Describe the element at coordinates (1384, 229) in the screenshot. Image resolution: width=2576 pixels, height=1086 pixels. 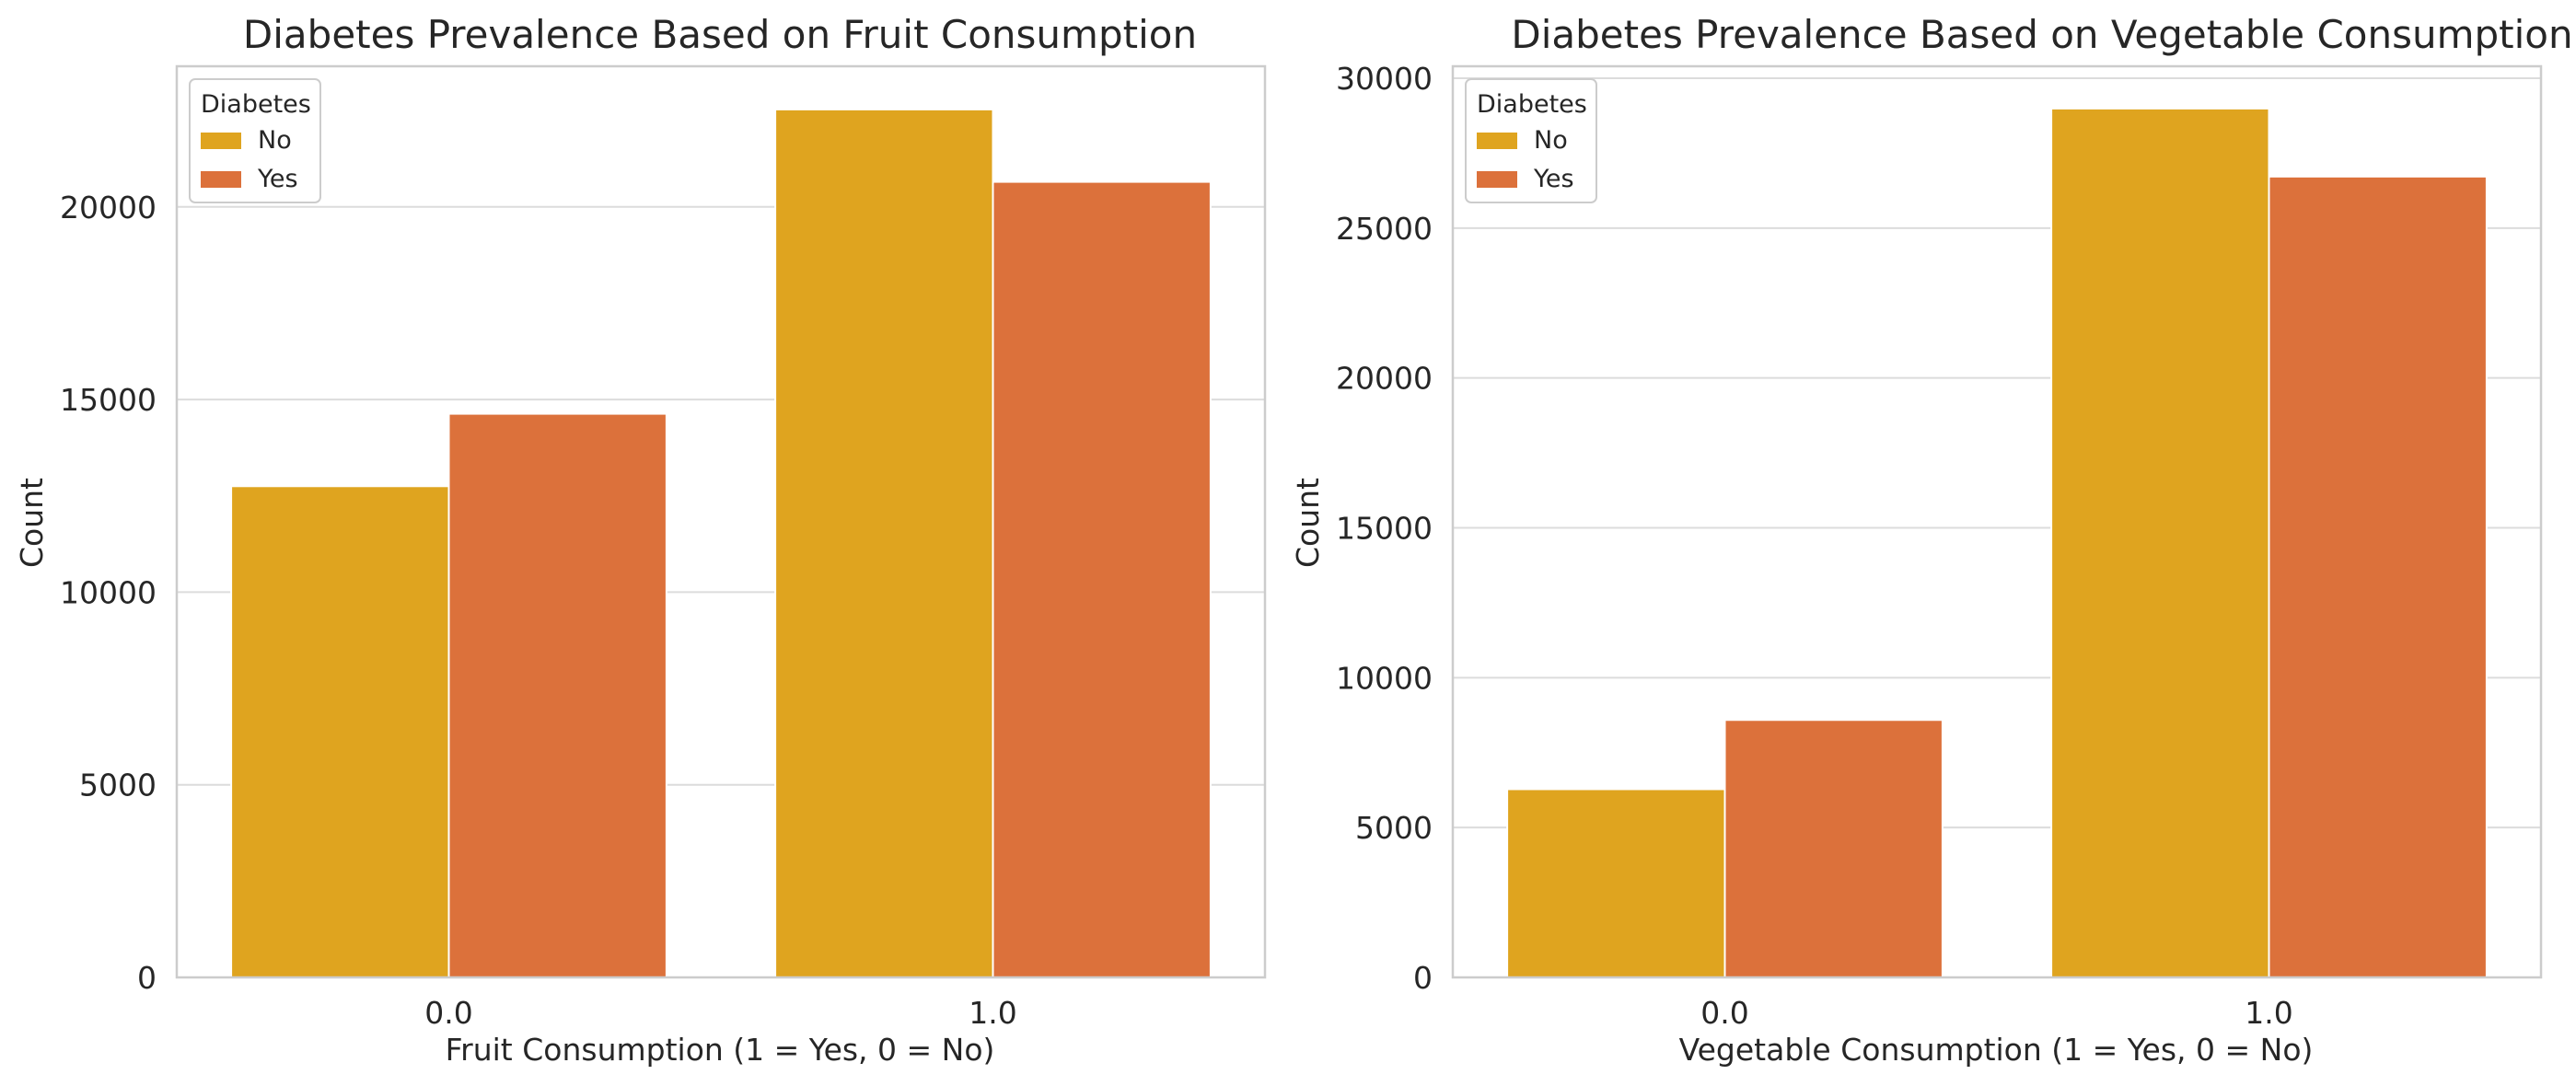
I see `y-tick-label: 25000` at that location.